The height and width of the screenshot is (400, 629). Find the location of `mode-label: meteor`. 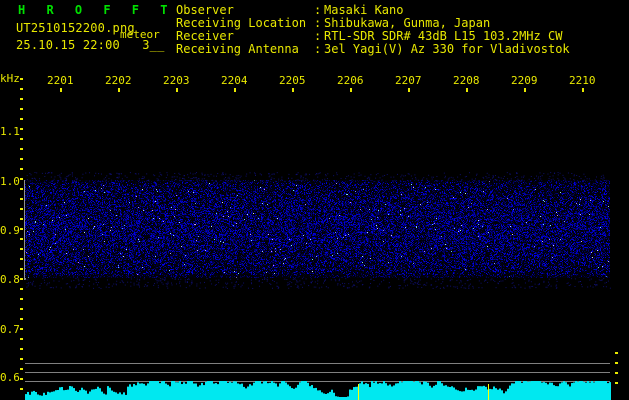

mode-label: meteor is located at coordinates (140, 34).